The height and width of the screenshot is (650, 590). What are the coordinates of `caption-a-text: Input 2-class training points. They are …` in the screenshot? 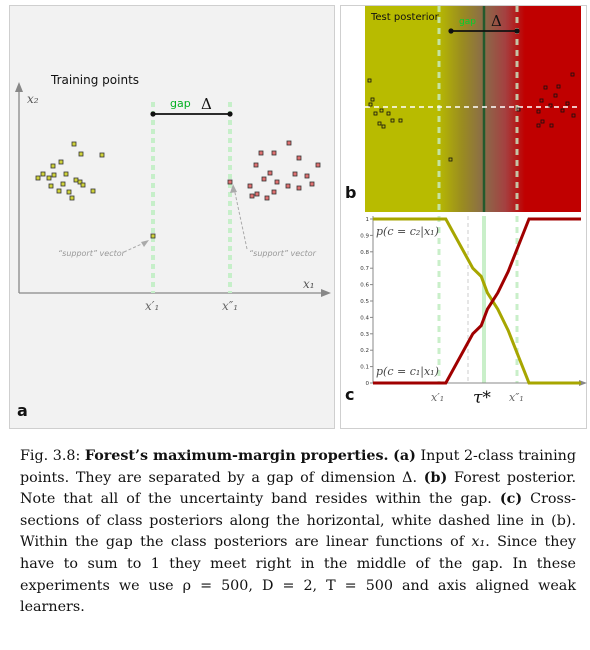 It's located at (298, 467).